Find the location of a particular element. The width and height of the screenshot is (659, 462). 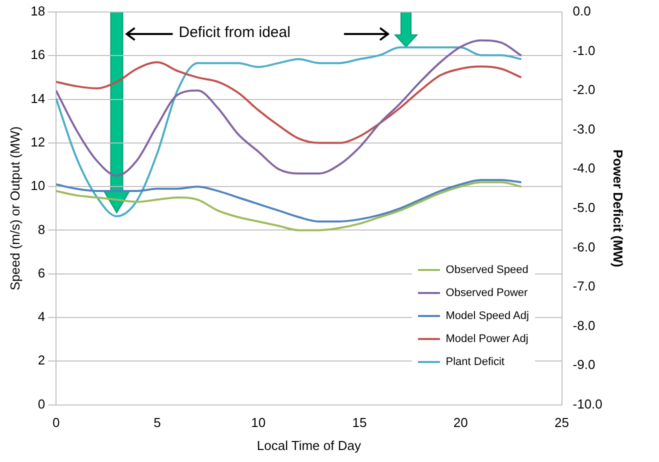

x-tick-label: 0 is located at coordinates (56, 422).